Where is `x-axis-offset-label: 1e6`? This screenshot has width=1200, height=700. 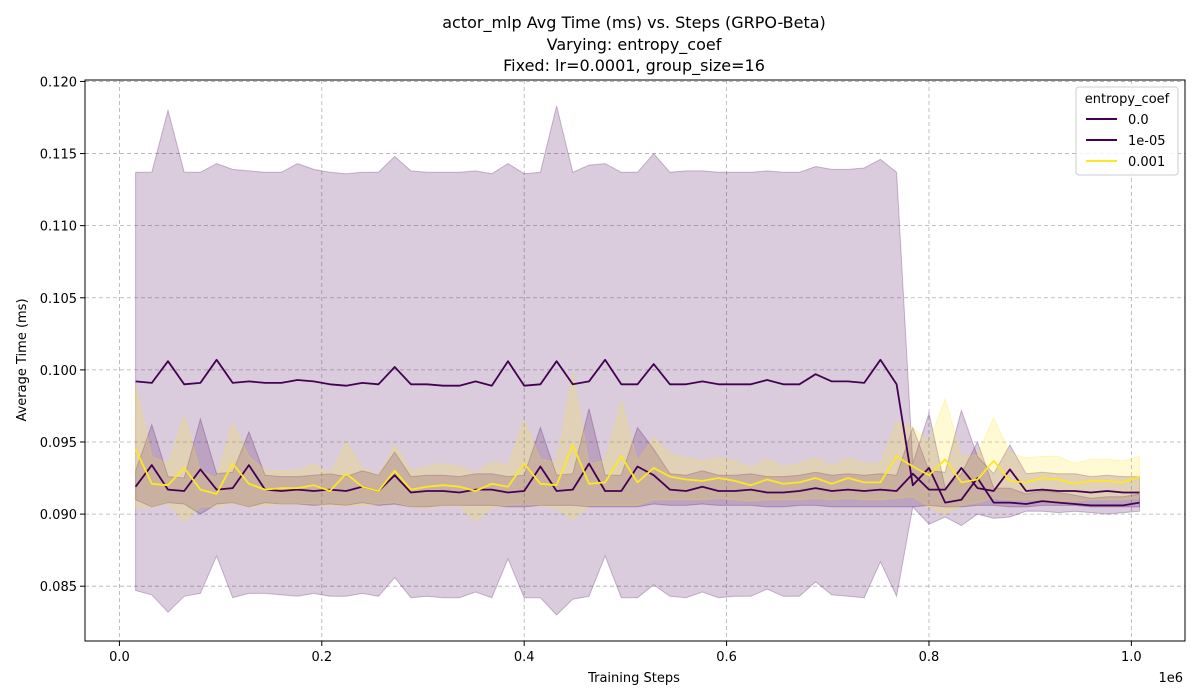 x-axis-offset-label: 1e6 is located at coordinates (1170, 678).